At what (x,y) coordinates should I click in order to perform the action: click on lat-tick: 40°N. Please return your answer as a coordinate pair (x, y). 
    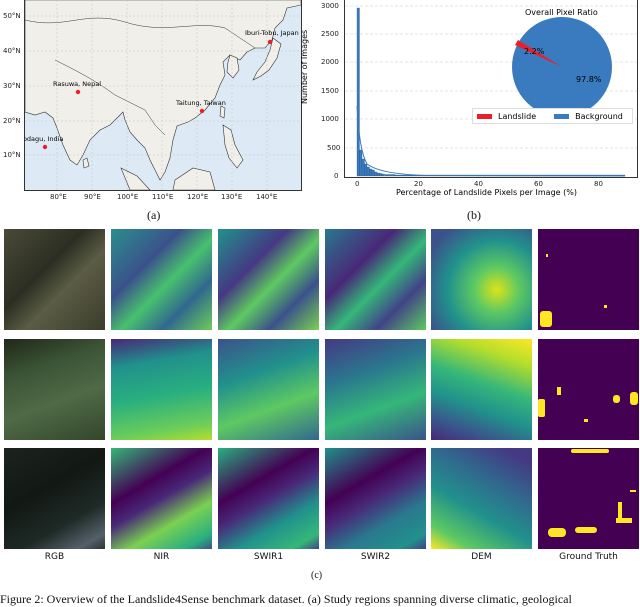
    Looking at the image, I should click on (12, 51).